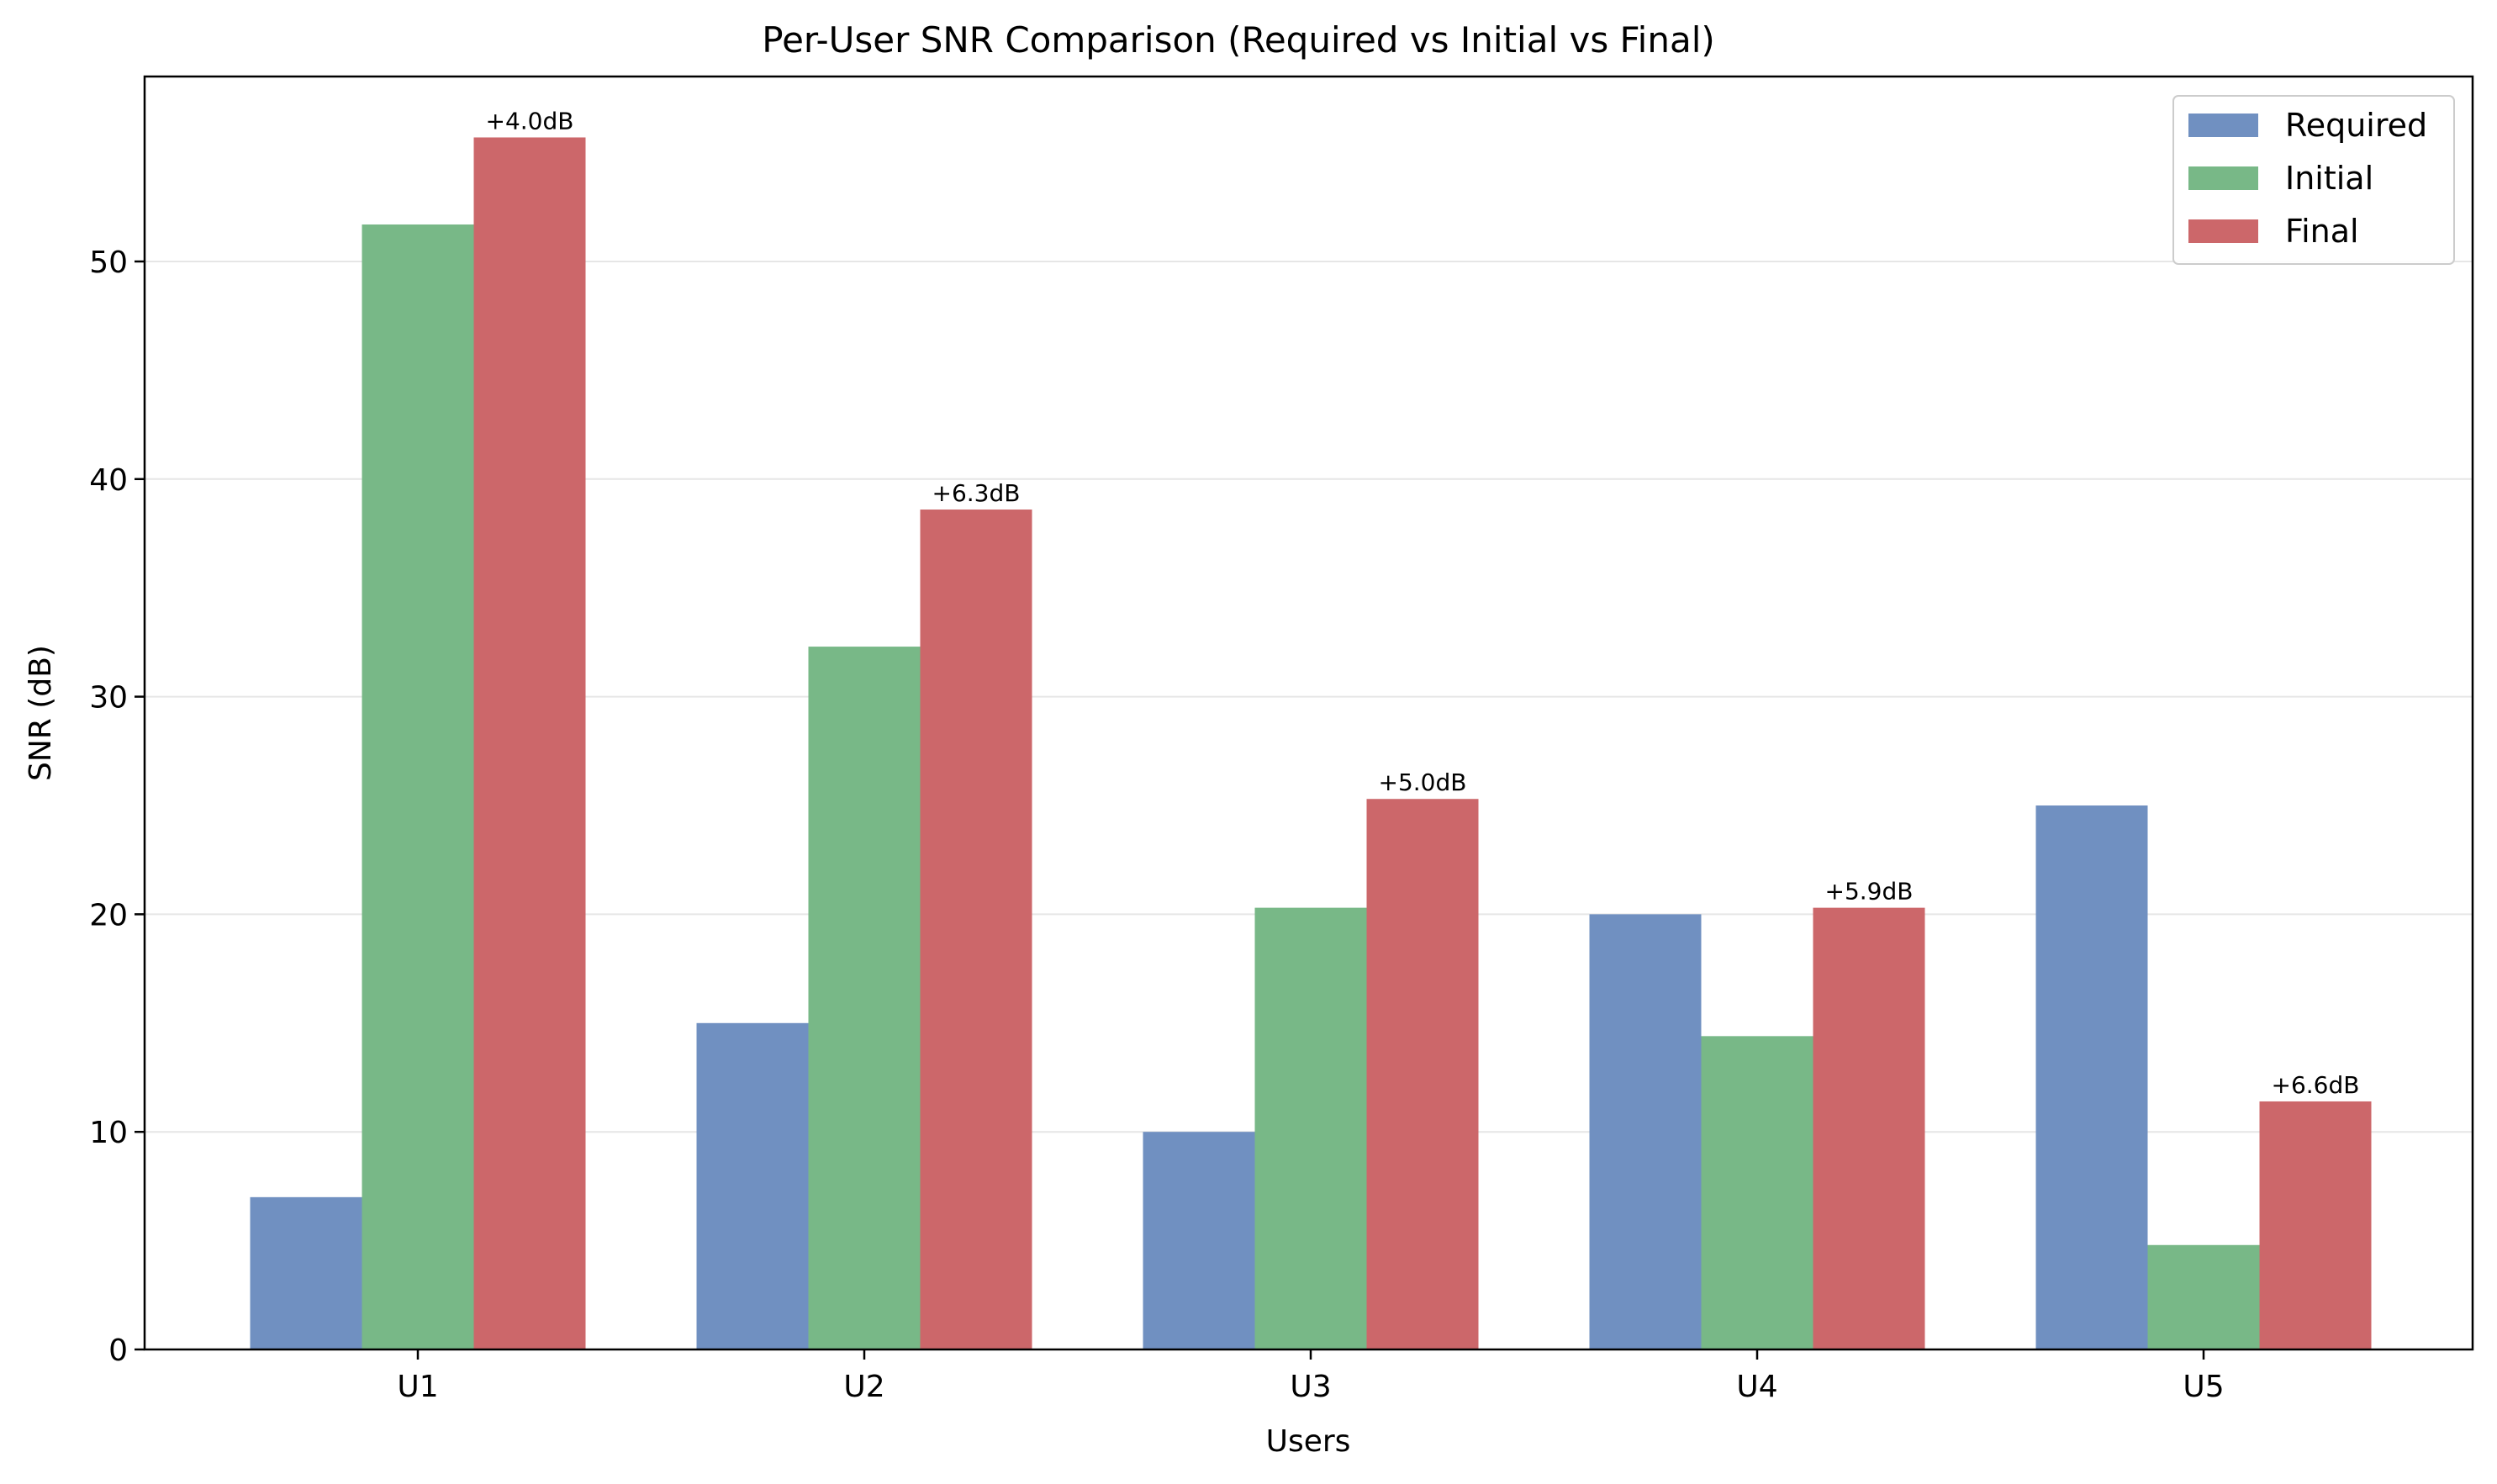 This screenshot has height=1484, width=2497. What do you see at coordinates (1757, 1192) in the screenshot?
I see `bar-initial-u4` at bounding box center [1757, 1192].